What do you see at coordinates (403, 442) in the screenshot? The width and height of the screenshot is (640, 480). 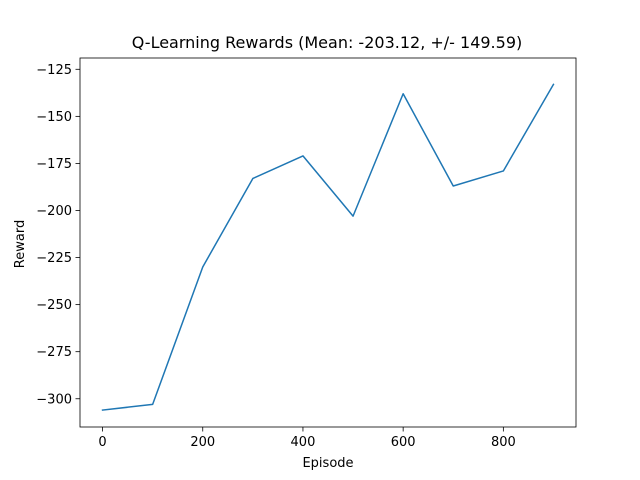 I see `x-tick-label: 600` at bounding box center [403, 442].